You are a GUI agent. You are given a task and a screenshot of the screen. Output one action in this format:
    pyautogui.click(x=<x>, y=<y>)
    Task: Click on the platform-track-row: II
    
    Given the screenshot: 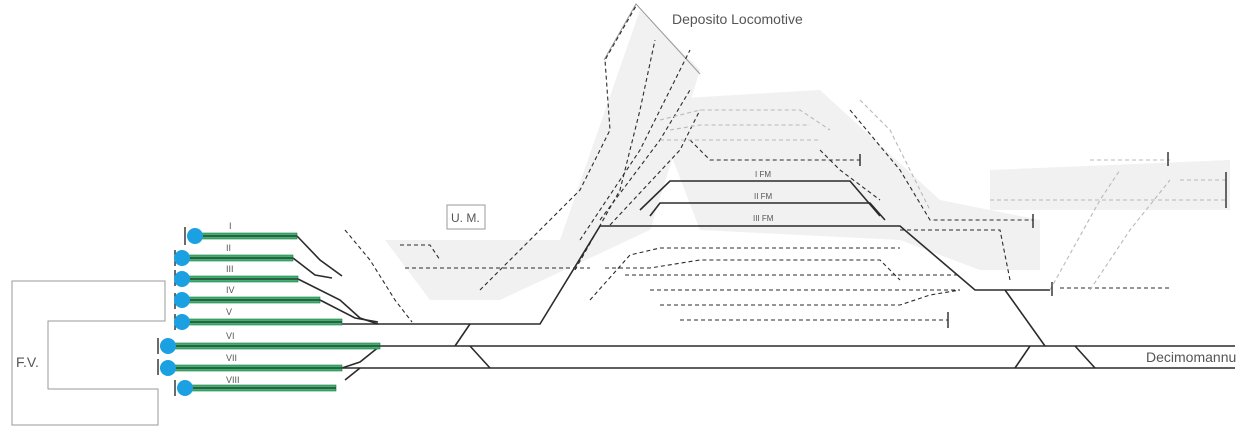 What is the action you would take?
    pyautogui.click(x=234, y=254)
    